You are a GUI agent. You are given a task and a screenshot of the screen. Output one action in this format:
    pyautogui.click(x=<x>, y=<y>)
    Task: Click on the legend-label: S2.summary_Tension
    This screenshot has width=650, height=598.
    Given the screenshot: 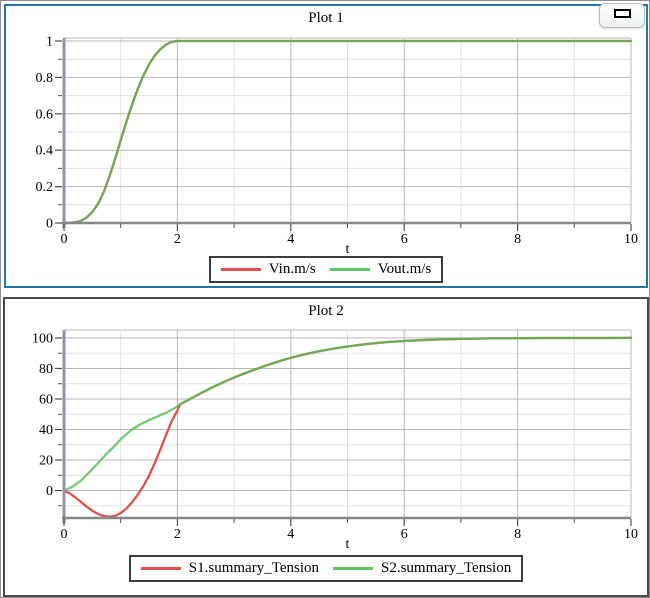 What is the action you would take?
    pyautogui.click(x=446, y=568)
    